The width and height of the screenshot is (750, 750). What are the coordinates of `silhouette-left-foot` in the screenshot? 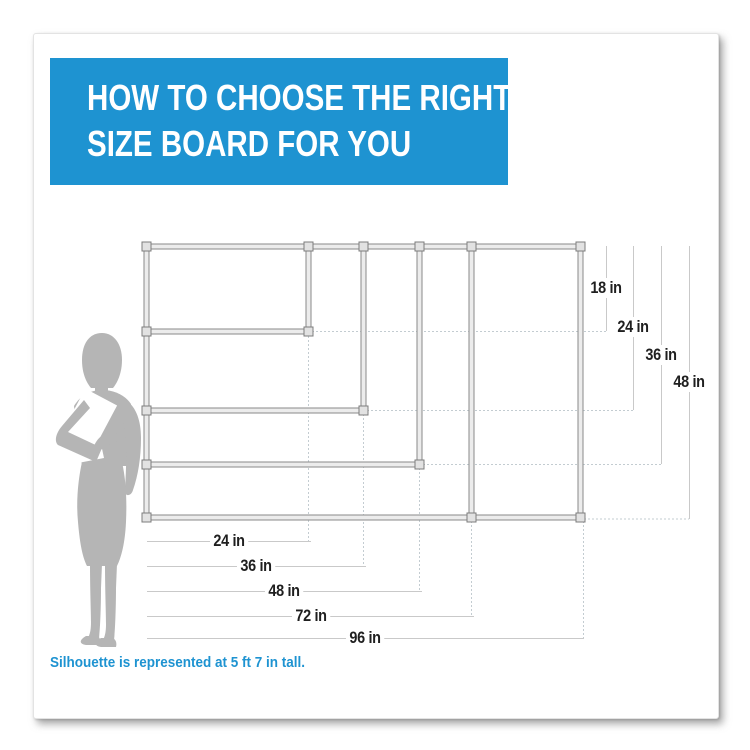 It's located at (90, 640).